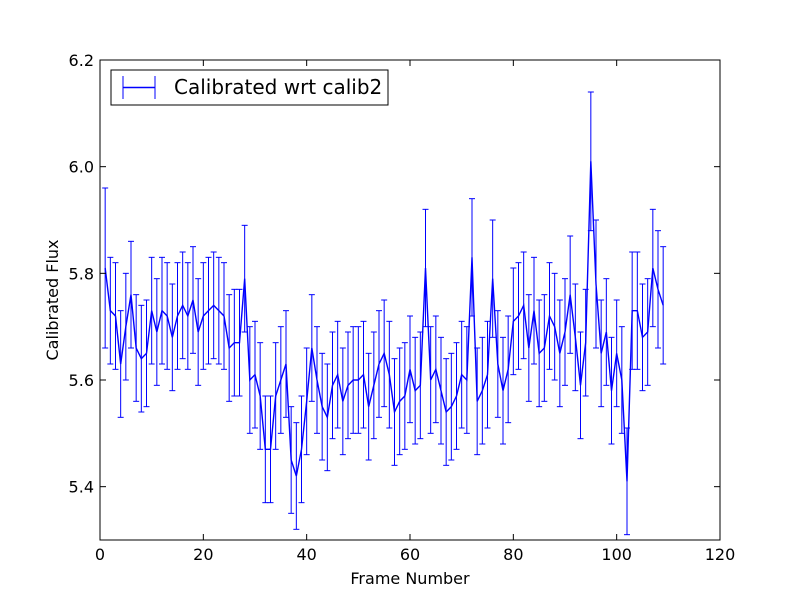 This screenshot has width=800, height=604. Describe the element at coordinates (410, 554) in the screenshot. I see `x-tick-label: 60` at that location.